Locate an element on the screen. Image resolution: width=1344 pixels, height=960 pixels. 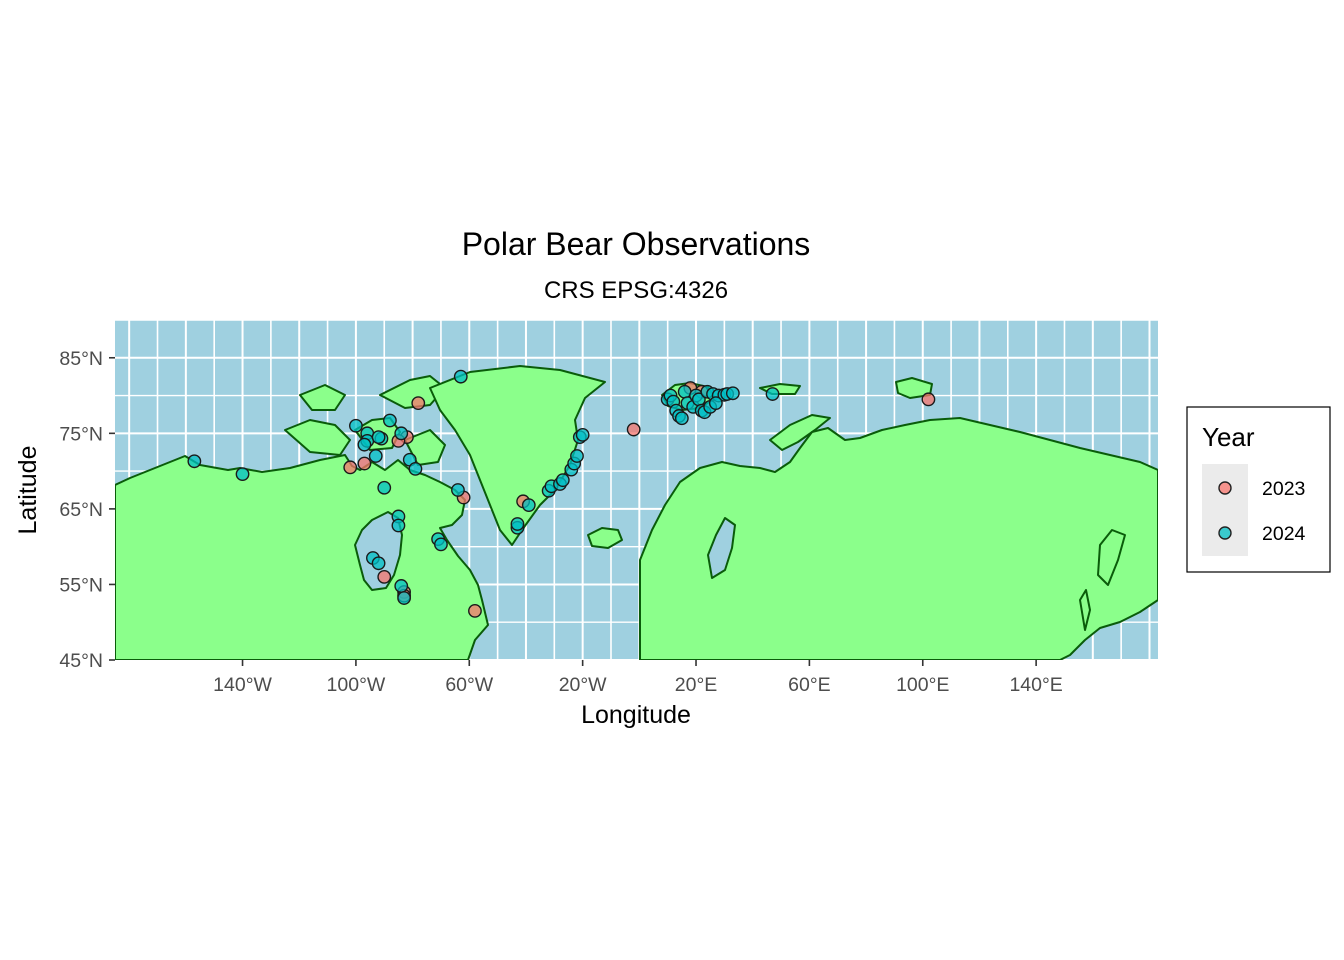
y-tick-label: 55°N is located at coordinates (81, 585).